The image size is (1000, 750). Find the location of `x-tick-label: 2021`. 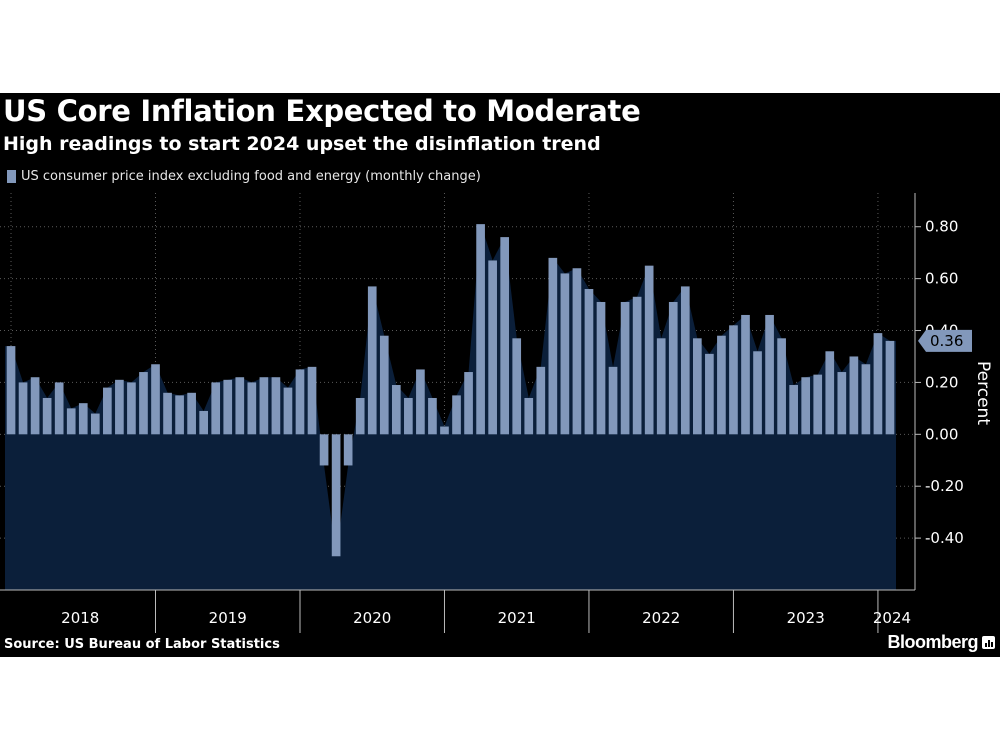

x-tick-label: 2021 is located at coordinates (517, 618).